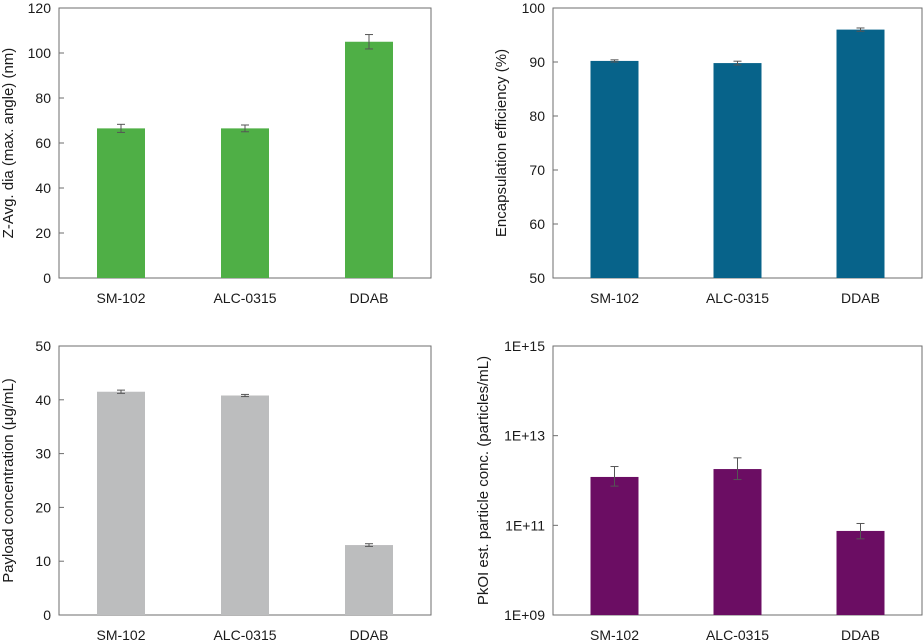  I want to click on y-axis-title: Payload concentration (μg/mL), so click(8, 480).